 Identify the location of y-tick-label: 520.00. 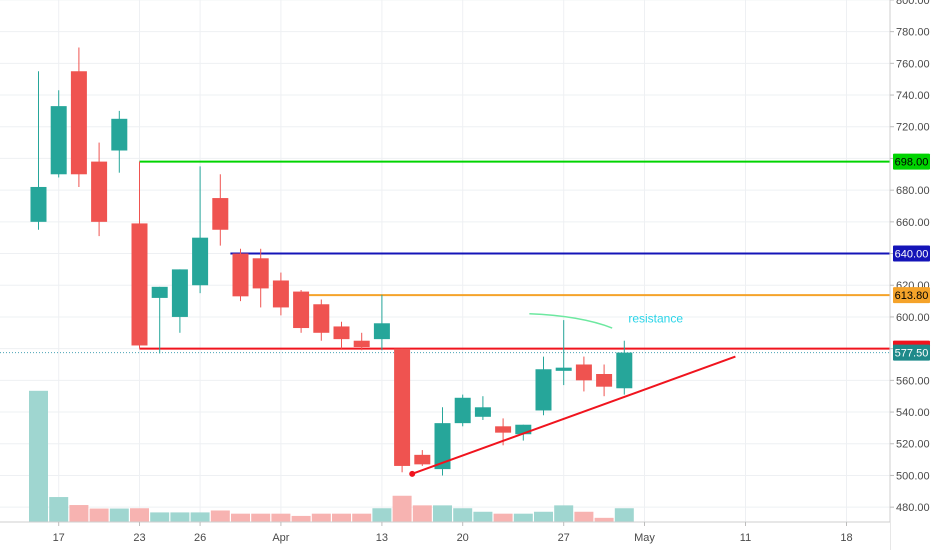
(913, 445).